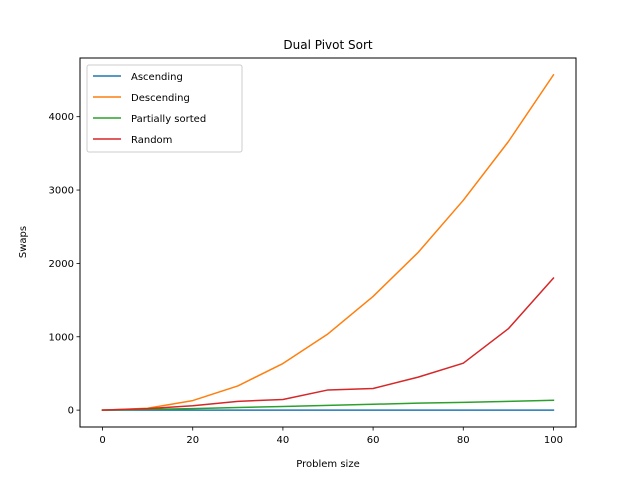 The width and height of the screenshot is (640, 480). I want to click on x-tick-label: 100, so click(553, 440).